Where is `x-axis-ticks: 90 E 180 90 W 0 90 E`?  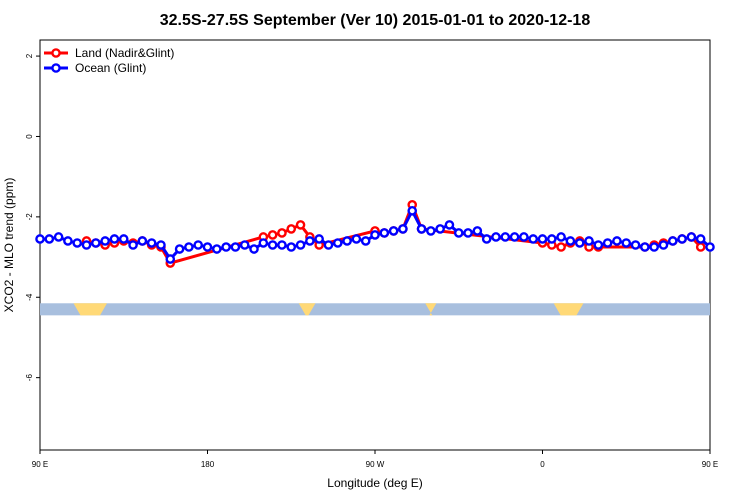 x-axis-ticks: 90 E 180 90 W 0 90 E is located at coordinates (375, 459).